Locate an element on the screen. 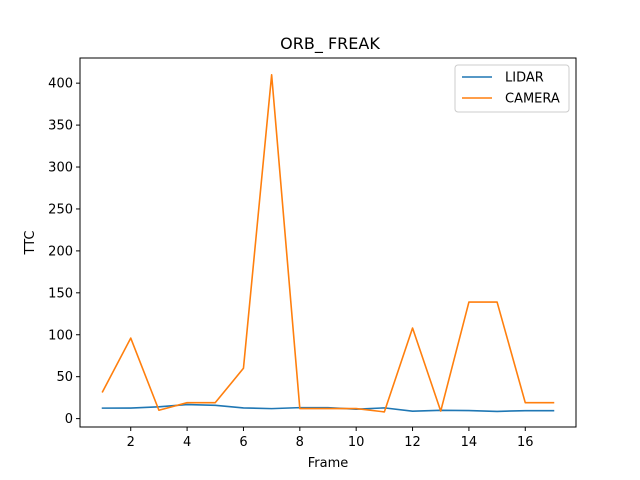 This screenshot has height=480, width=640. chart-title: ORB_ FREAK is located at coordinates (330, 44).